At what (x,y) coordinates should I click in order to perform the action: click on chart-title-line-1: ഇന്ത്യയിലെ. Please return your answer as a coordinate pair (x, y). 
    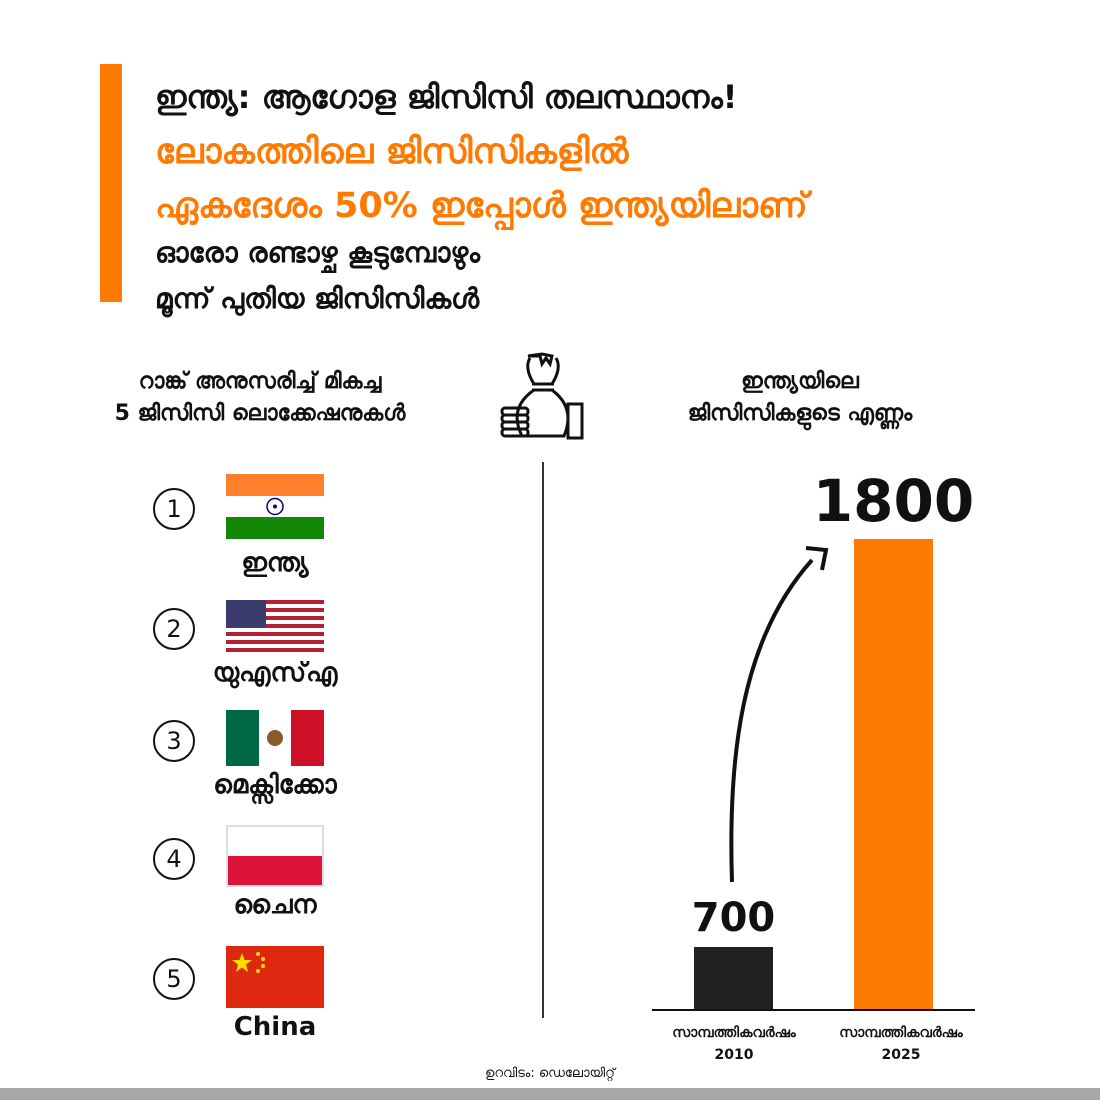
    Looking at the image, I should click on (800, 381).